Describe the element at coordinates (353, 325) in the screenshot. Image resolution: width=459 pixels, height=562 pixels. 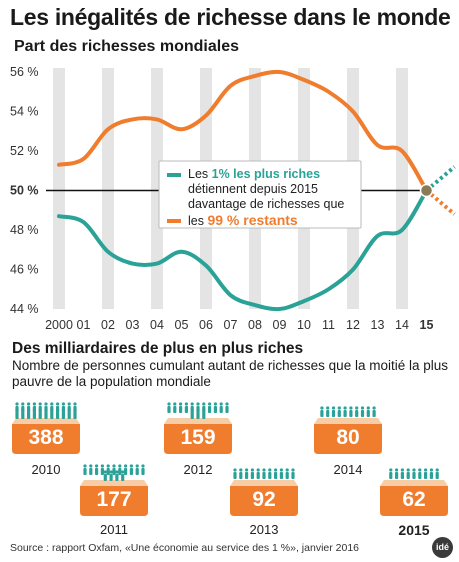
I see `x-tick-label: 12` at that location.